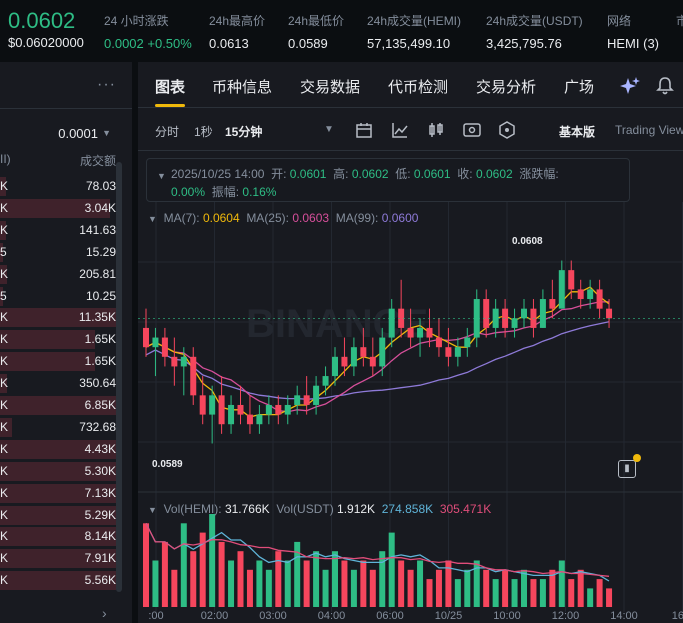 The width and height of the screenshot is (683, 623). What do you see at coordinates (305, 509) in the screenshot?
I see `vol-usdt-label: Vol(USDT)` at bounding box center [305, 509].